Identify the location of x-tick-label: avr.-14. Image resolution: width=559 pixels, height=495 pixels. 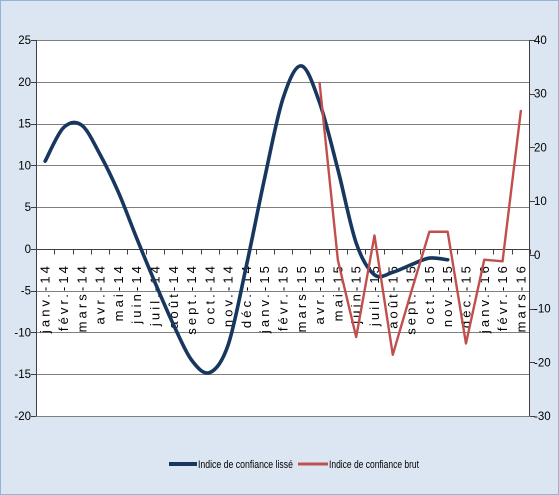
(100, 293).